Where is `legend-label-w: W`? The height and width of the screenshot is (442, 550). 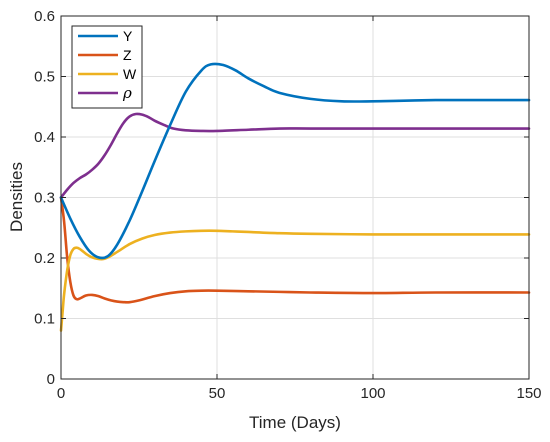
legend-label-w: W is located at coordinates (130, 74).